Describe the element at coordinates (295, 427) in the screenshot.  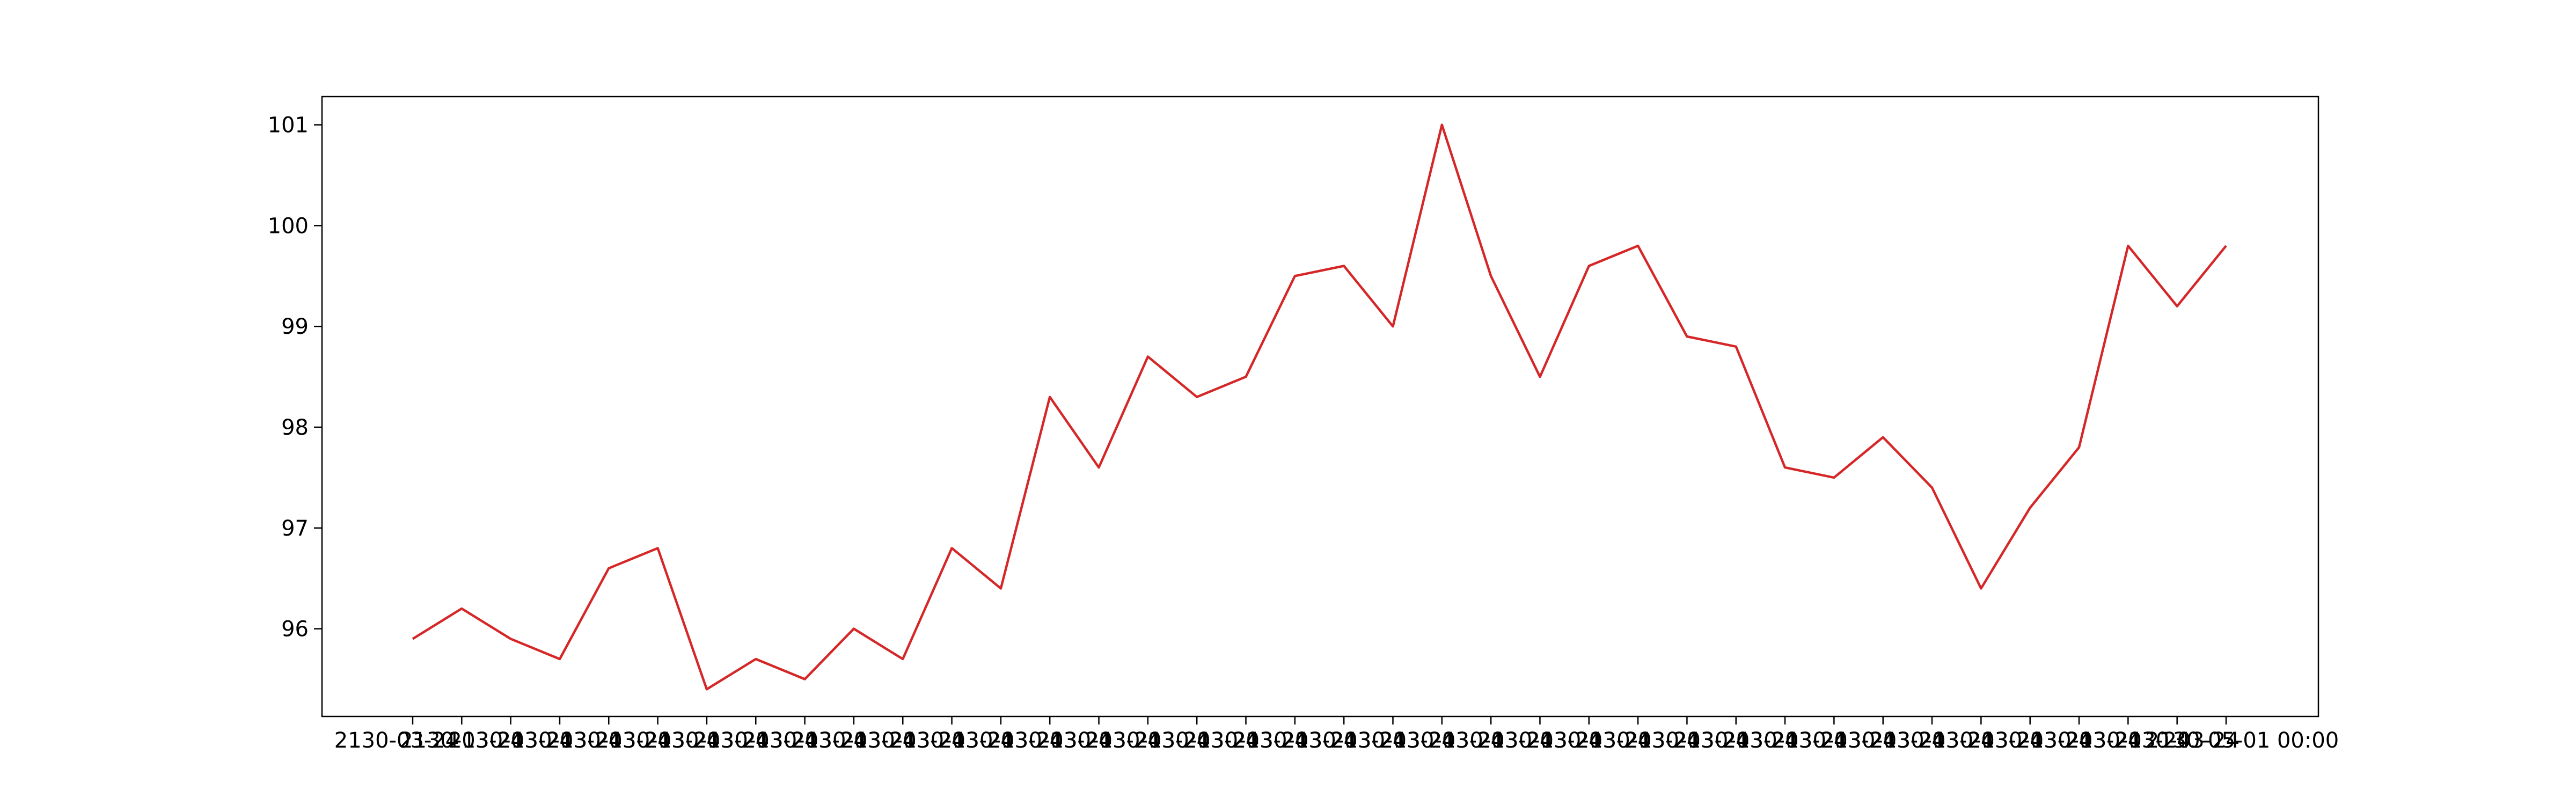
I see `y-tick-label: 98` at that location.